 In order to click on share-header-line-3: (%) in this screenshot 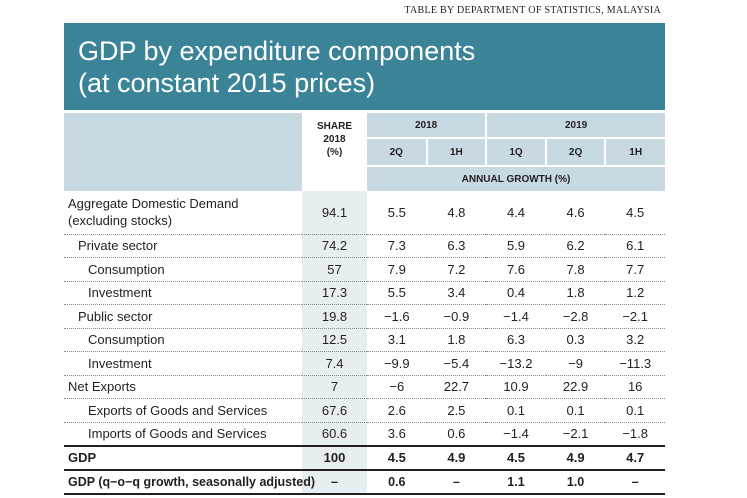, I will do `click(334, 152)`.